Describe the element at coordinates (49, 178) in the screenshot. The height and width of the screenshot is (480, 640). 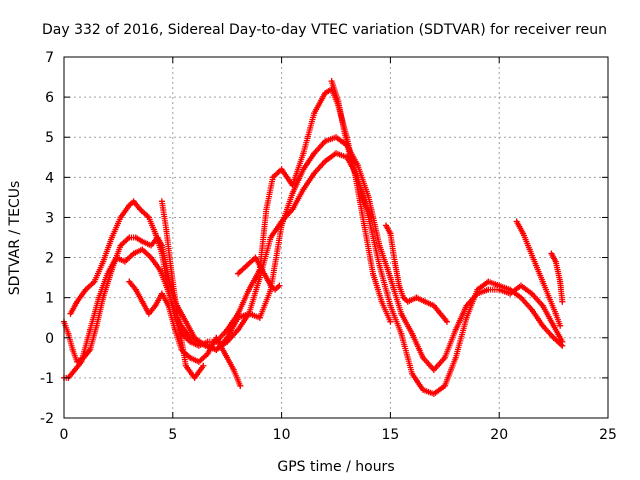
I see `y-tick-label: 4` at that location.